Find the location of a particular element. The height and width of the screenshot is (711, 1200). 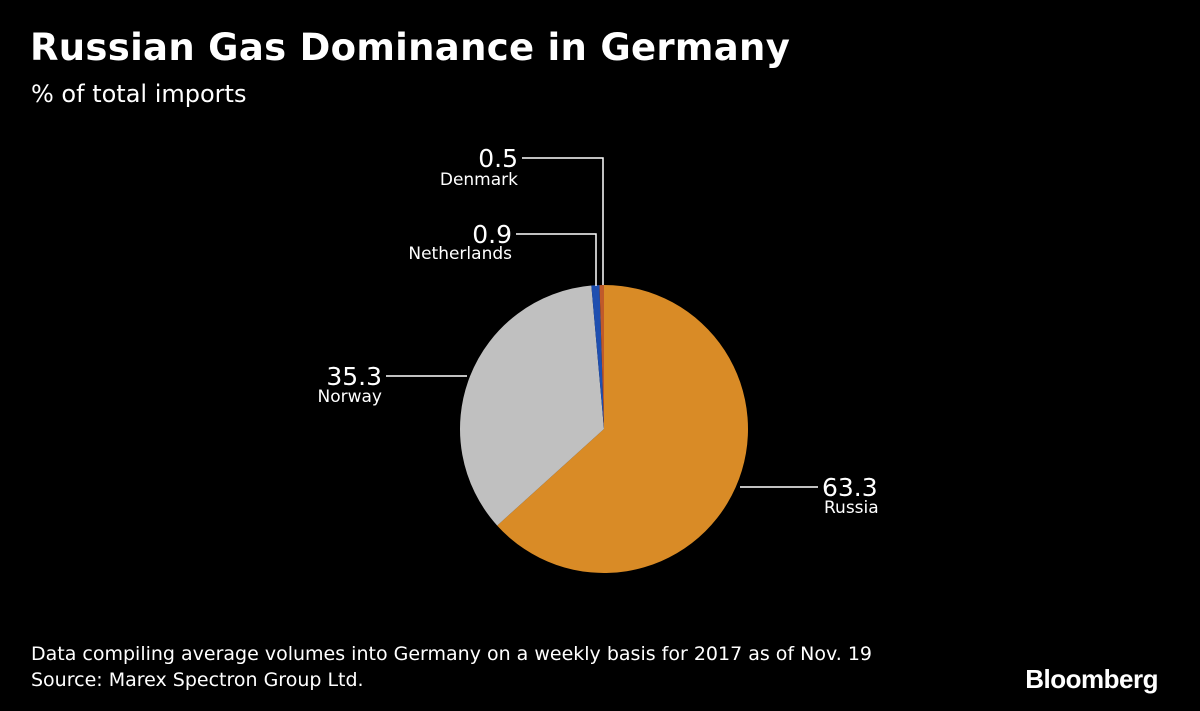

leader-line-denmark is located at coordinates (563, 221).